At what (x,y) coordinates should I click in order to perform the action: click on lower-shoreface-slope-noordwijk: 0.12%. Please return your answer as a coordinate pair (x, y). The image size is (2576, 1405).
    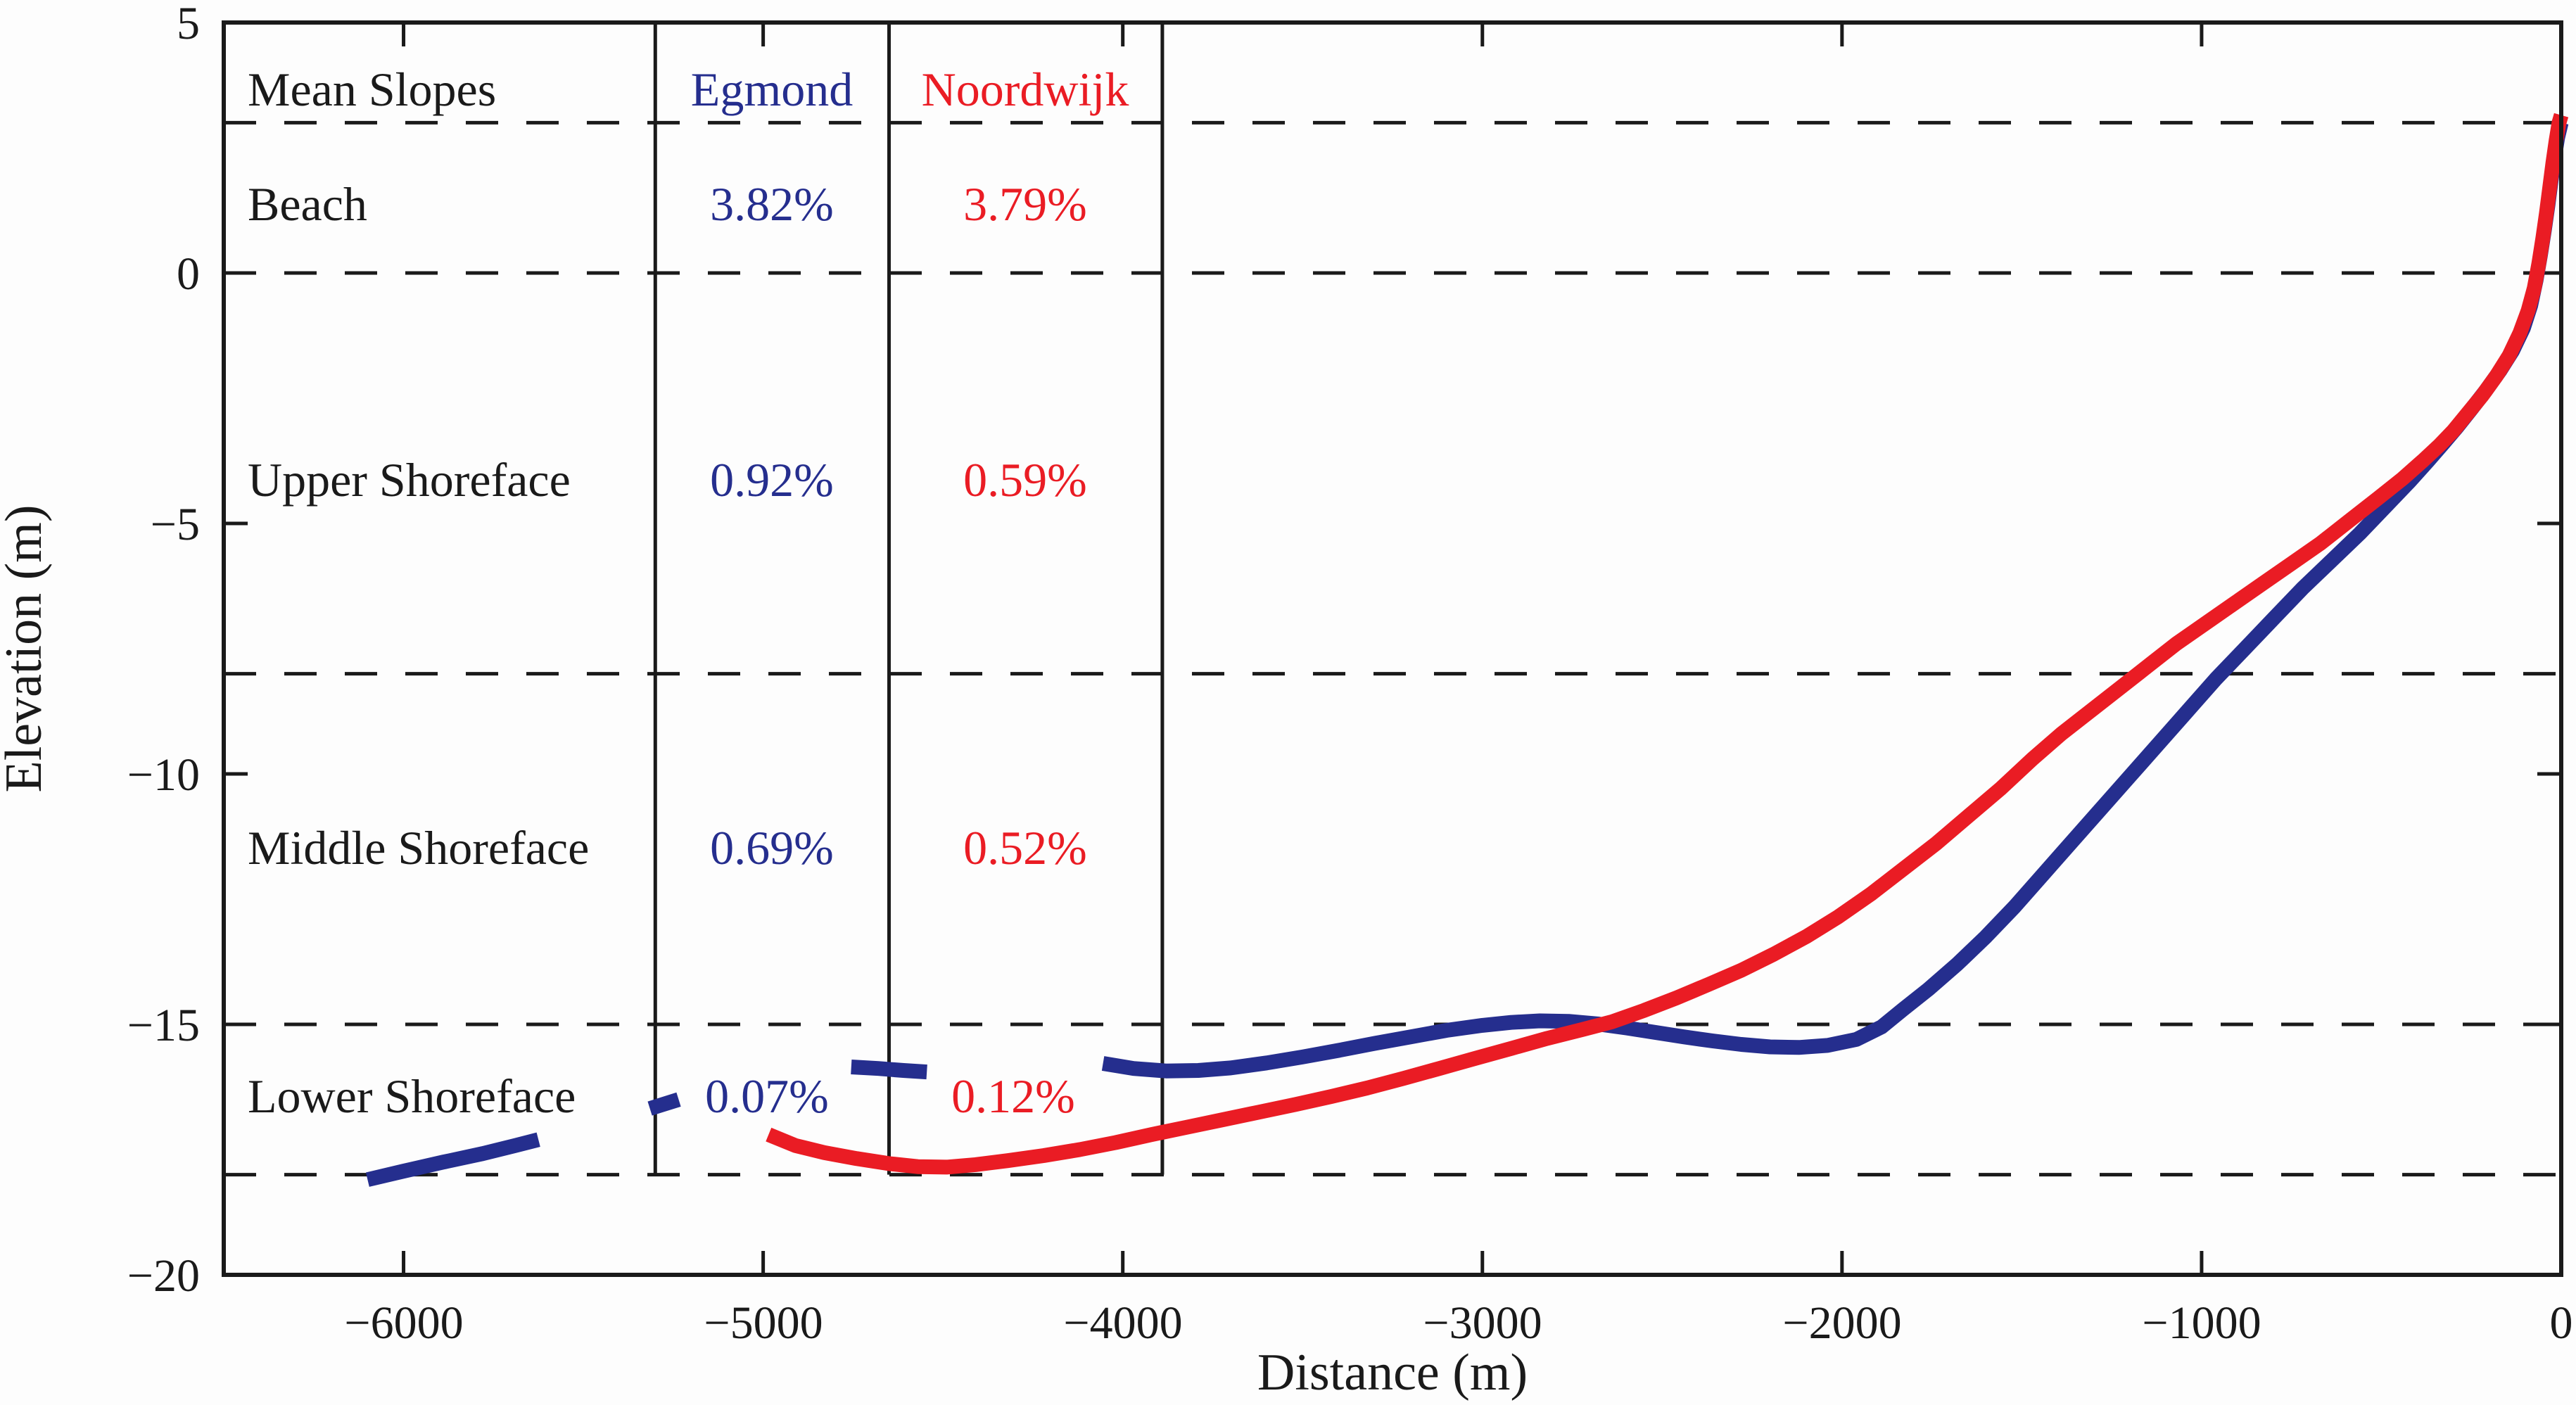
    Looking at the image, I should click on (1013, 1096).